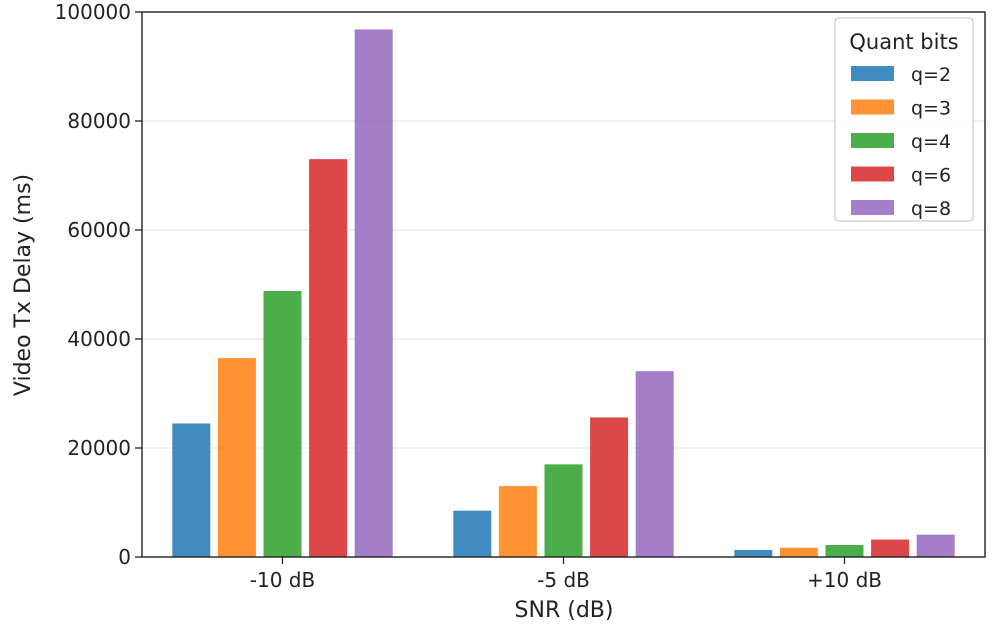 The image size is (997, 635). I want to click on y-tick-label: 40000, so click(99, 339).